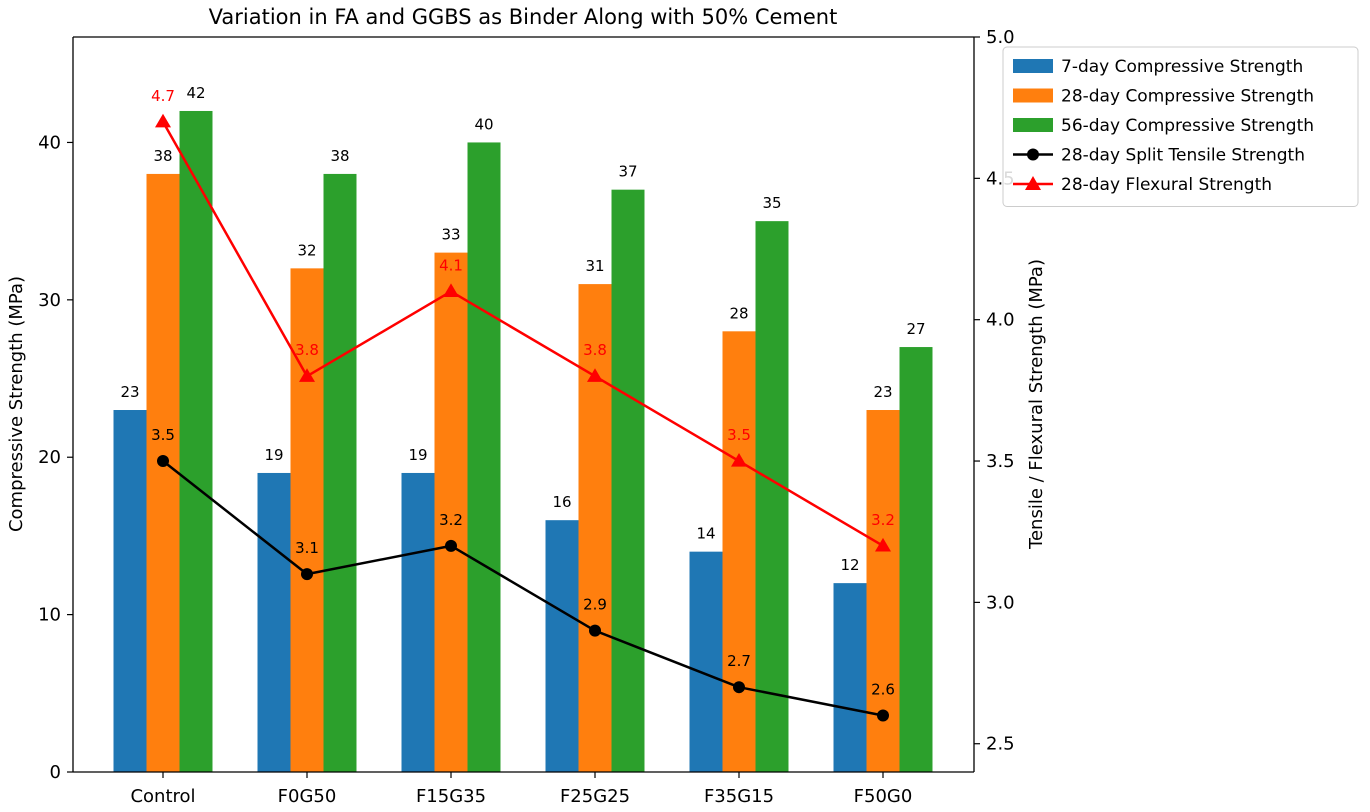 Image resolution: width=1370 pixels, height=812 pixels. I want to click on line-data-label: 2.6, so click(883, 689).